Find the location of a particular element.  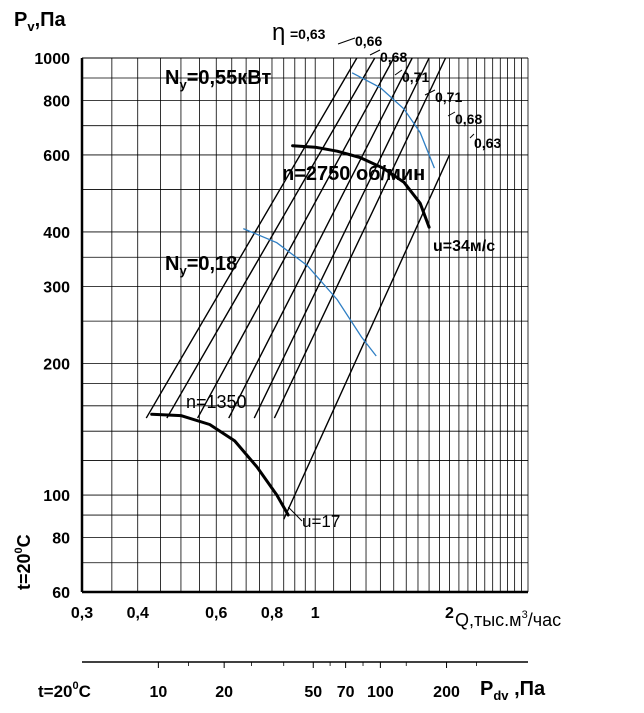

dyn-axis-prefix-sup: 0 is located at coordinates (76, 686).